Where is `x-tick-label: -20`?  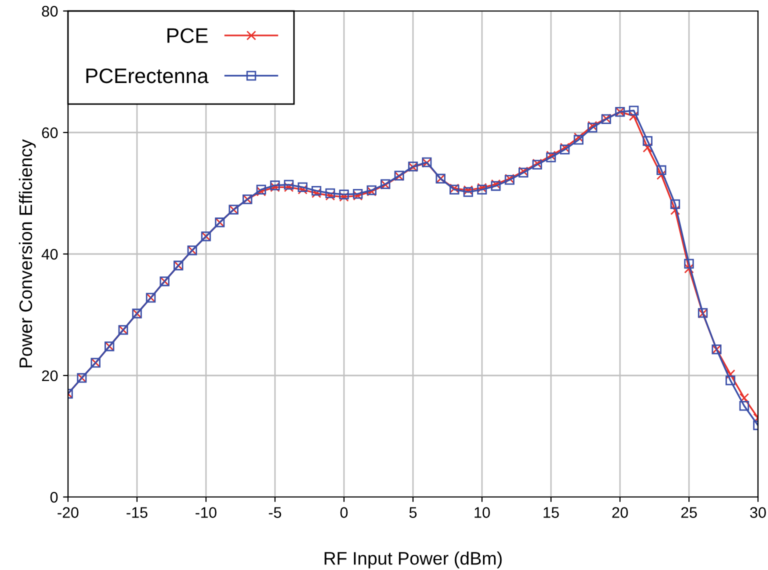 x-tick-label: -20 is located at coordinates (68, 512).